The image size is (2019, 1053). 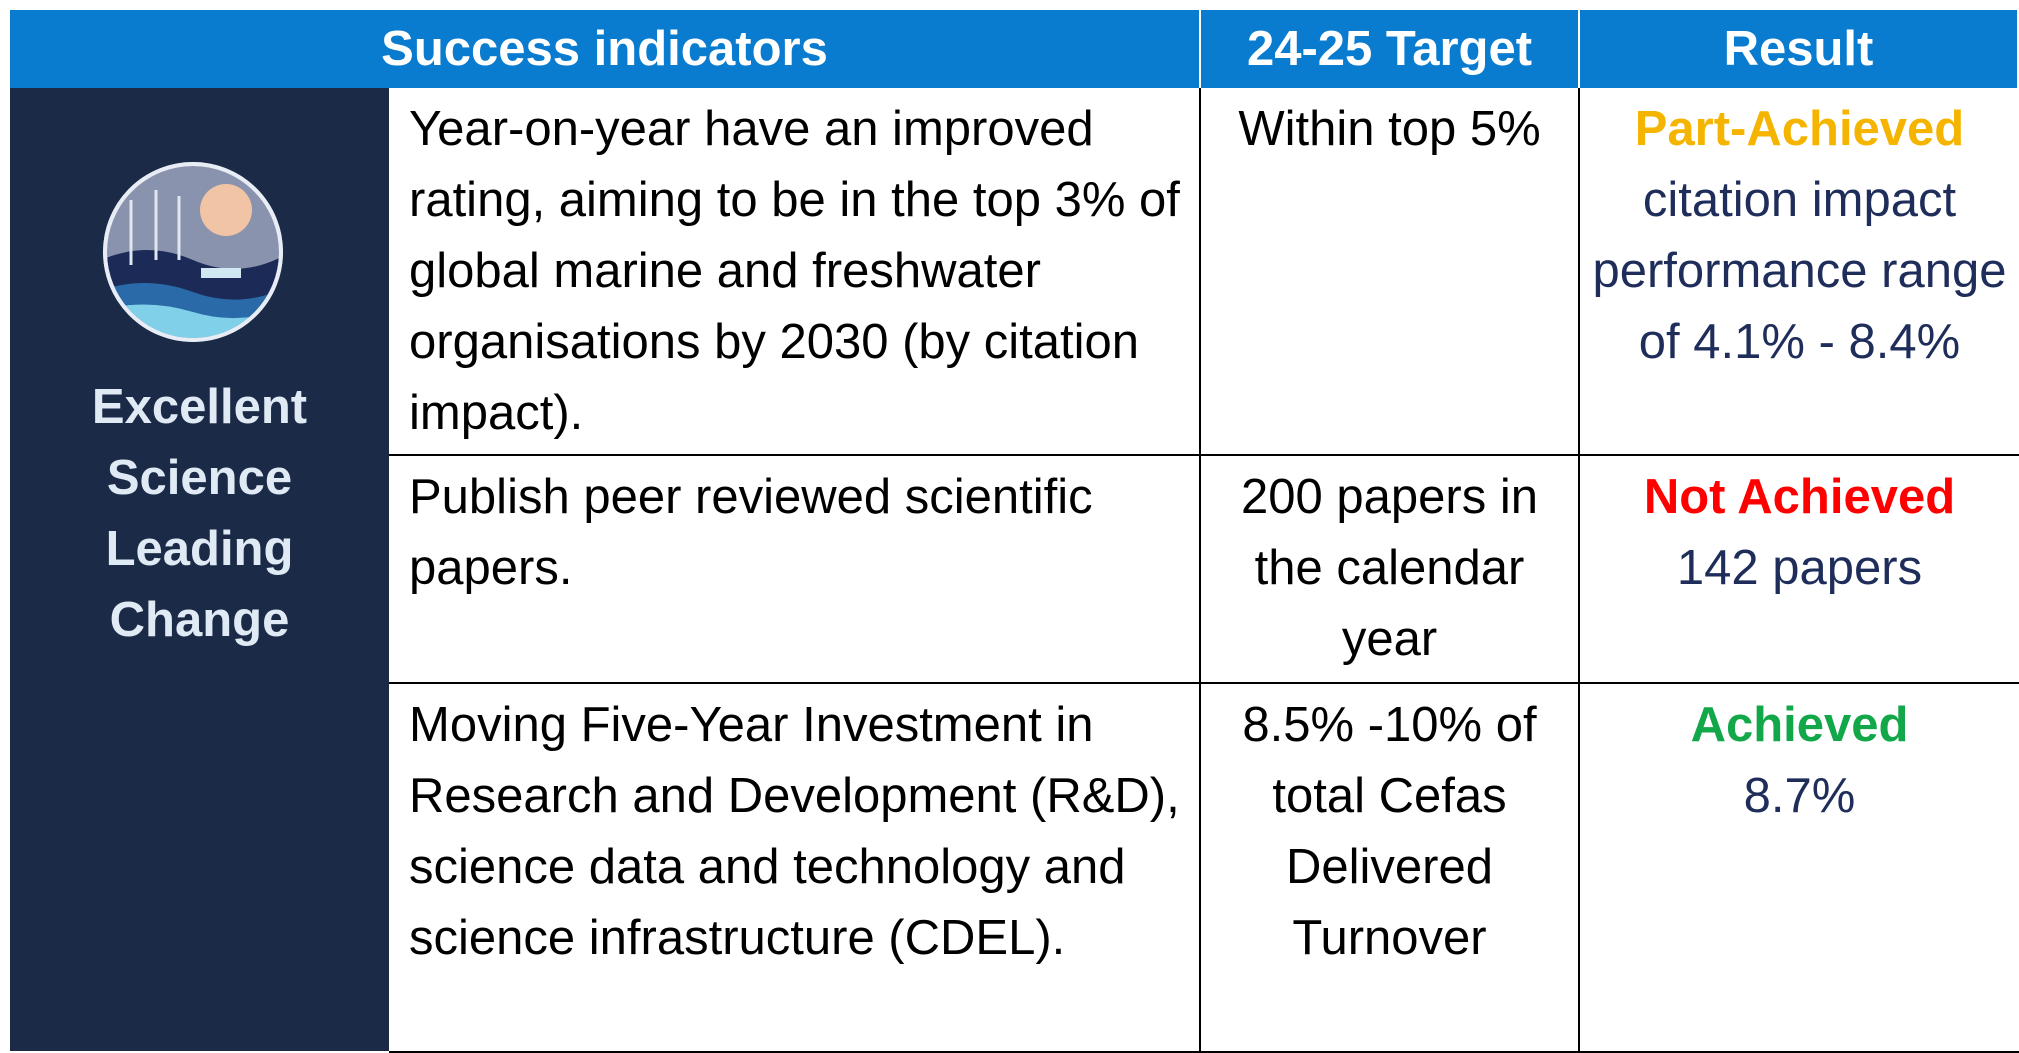 I want to click on indicator-cell: Publish peer reviewed scientific papers., so click(x=795, y=570).